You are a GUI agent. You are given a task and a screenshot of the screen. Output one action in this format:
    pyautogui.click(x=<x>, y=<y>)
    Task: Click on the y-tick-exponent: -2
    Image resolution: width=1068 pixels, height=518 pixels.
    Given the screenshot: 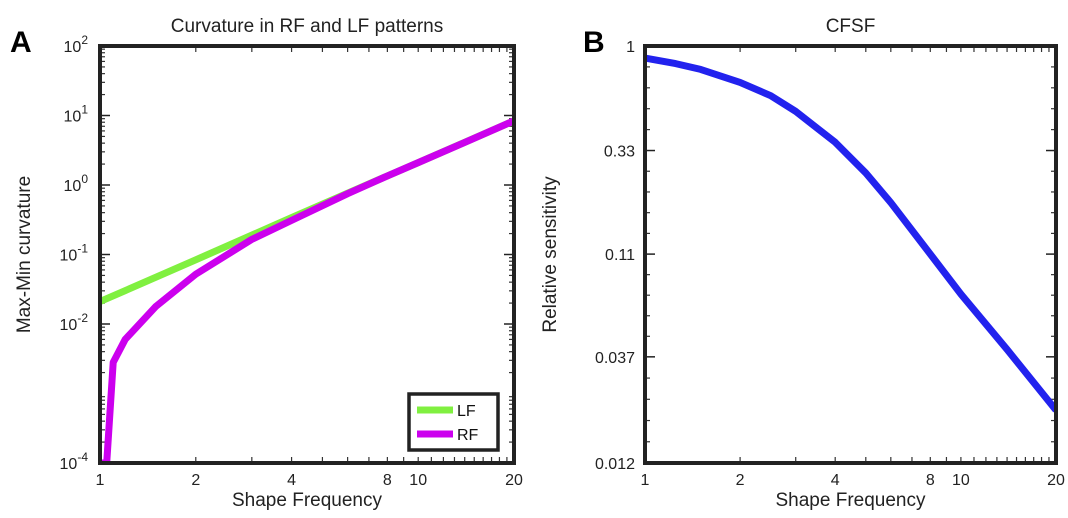 What is the action you would take?
    pyautogui.click(x=82, y=318)
    